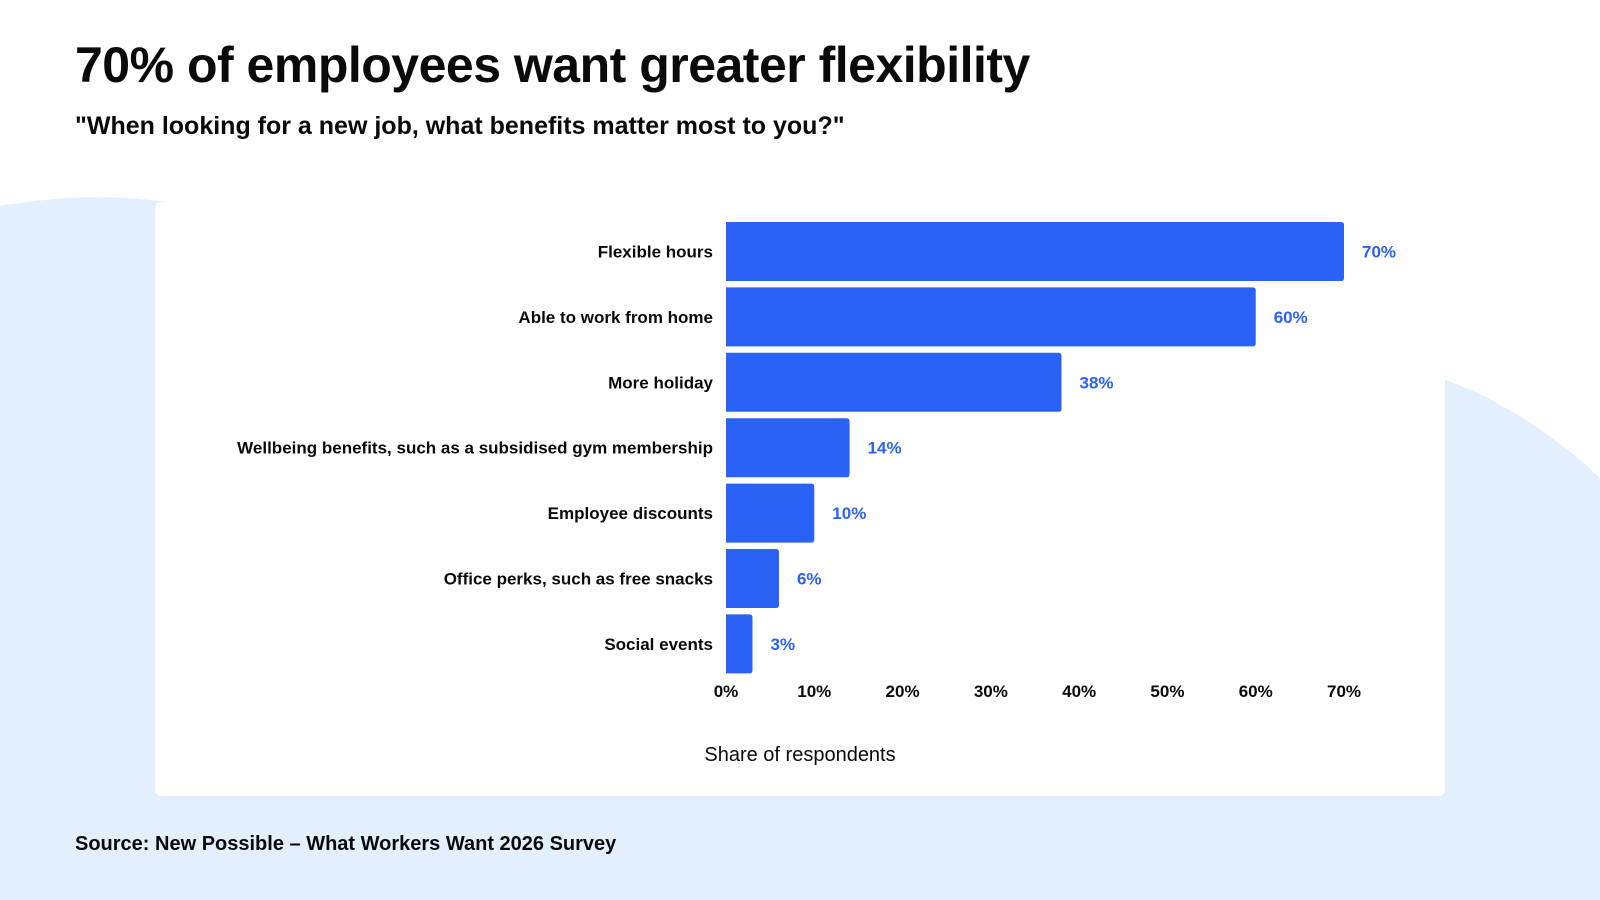 The width and height of the screenshot is (1600, 900). Describe the element at coordinates (1096, 382) in the screenshot. I see `value-label: 38%` at that location.